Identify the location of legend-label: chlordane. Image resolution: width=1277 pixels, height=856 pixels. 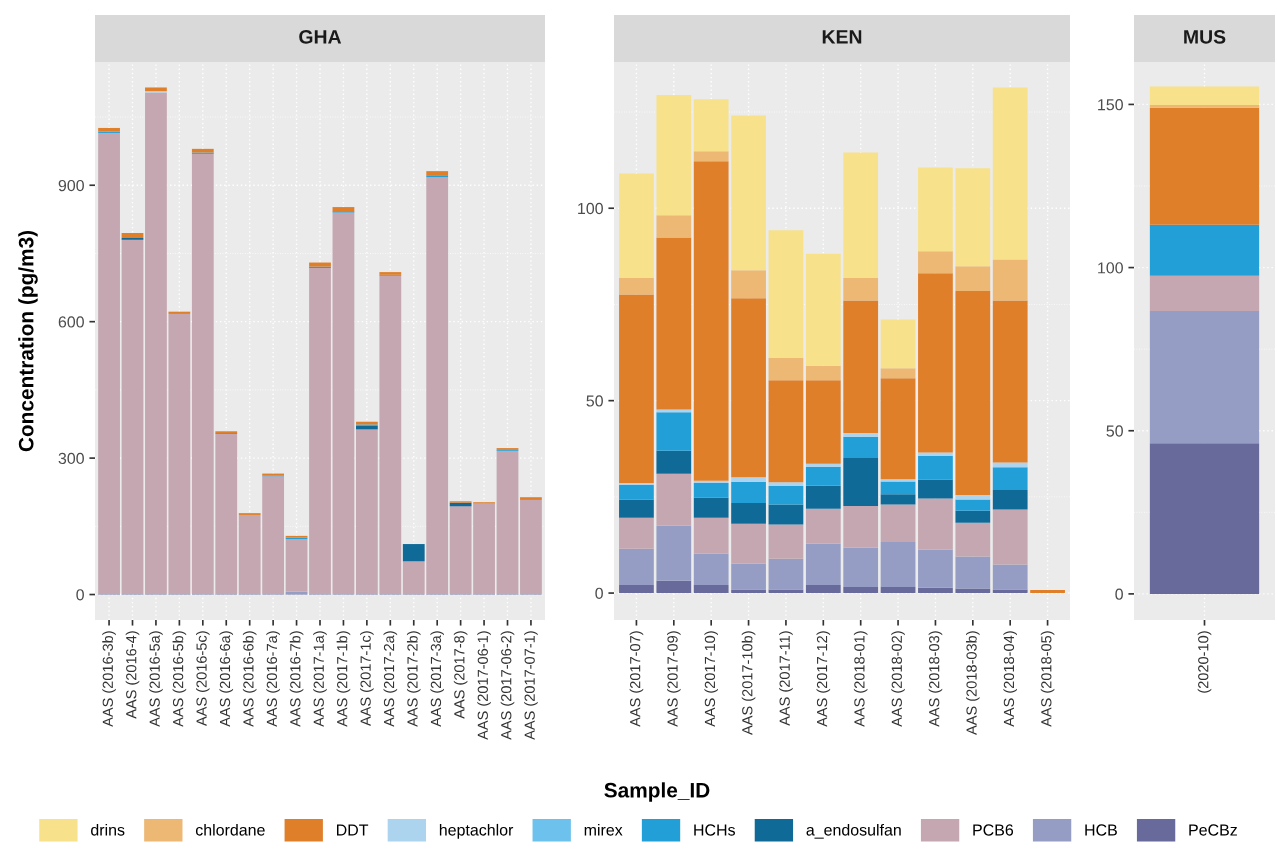
(230, 829).